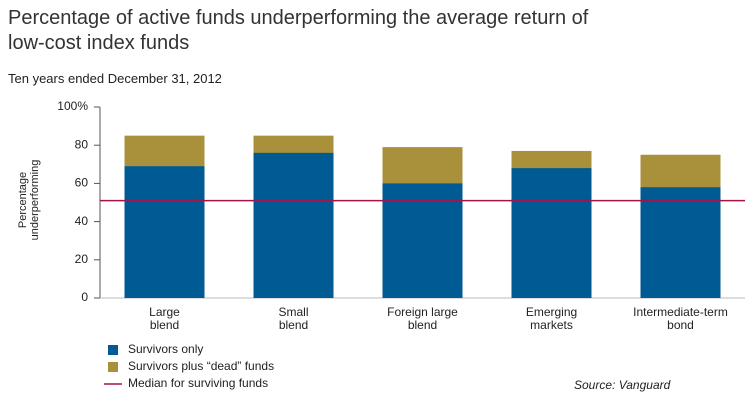 The height and width of the screenshot is (403, 756). I want to click on x-tick-label: Large blend, so click(164, 318).